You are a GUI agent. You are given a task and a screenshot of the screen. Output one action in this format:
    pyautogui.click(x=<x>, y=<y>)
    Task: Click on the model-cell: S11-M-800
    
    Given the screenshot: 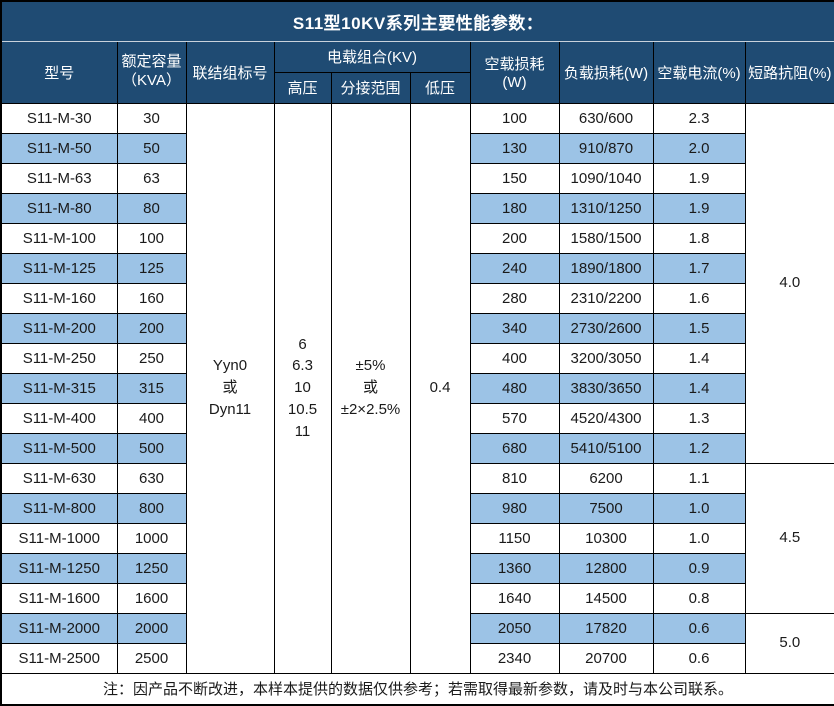 What is the action you would take?
    pyautogui.click(x=59, y=508)
    